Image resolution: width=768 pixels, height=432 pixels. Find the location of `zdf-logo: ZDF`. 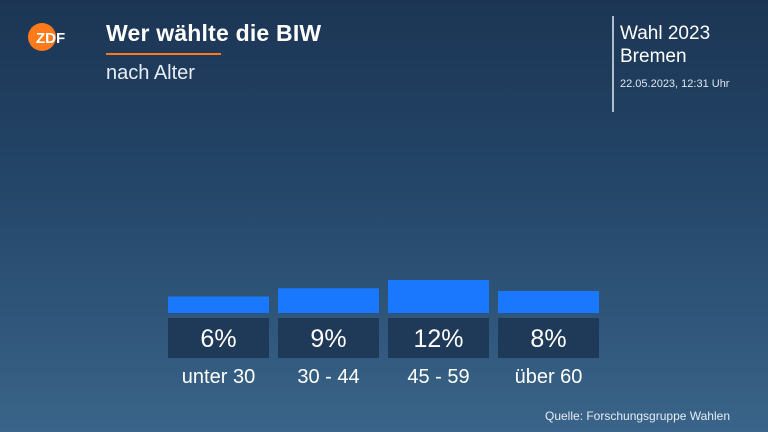

zdf-logo: ZDF is located at coordinates (46, 37).